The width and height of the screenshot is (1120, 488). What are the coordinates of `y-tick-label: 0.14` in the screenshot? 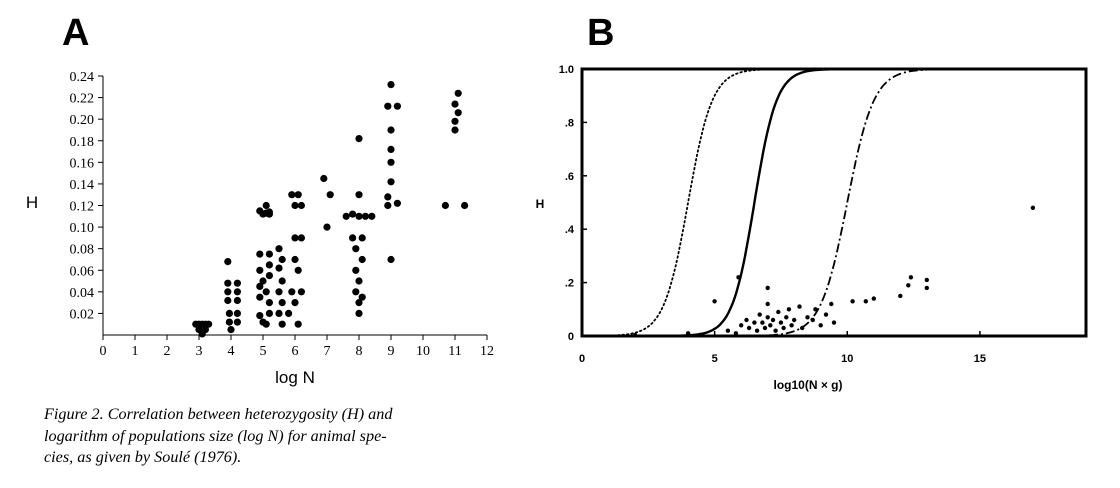 It's located at (82, 185).